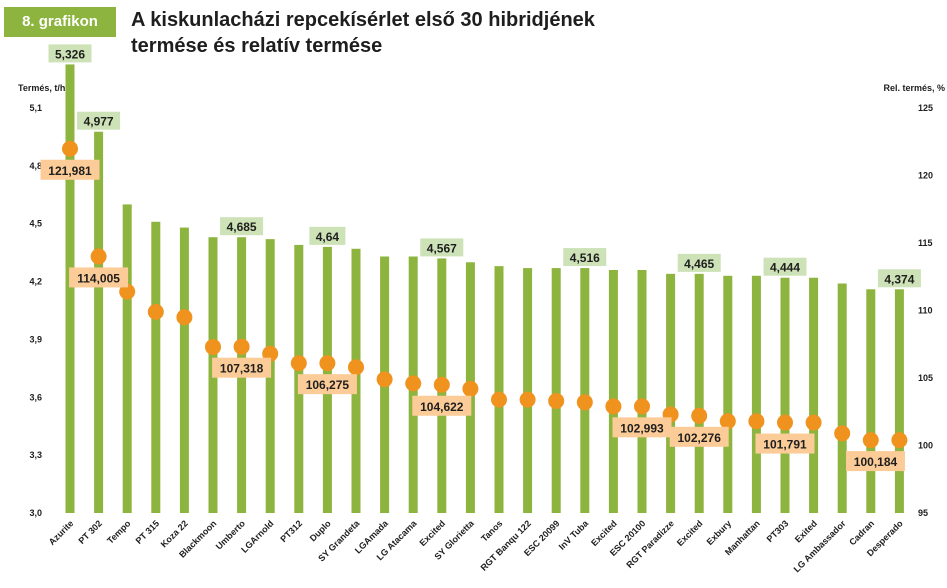 This screenshot has height=588, width=947. I want to click on x-tick-label: RGT Banqu 122, so click(506, 545).